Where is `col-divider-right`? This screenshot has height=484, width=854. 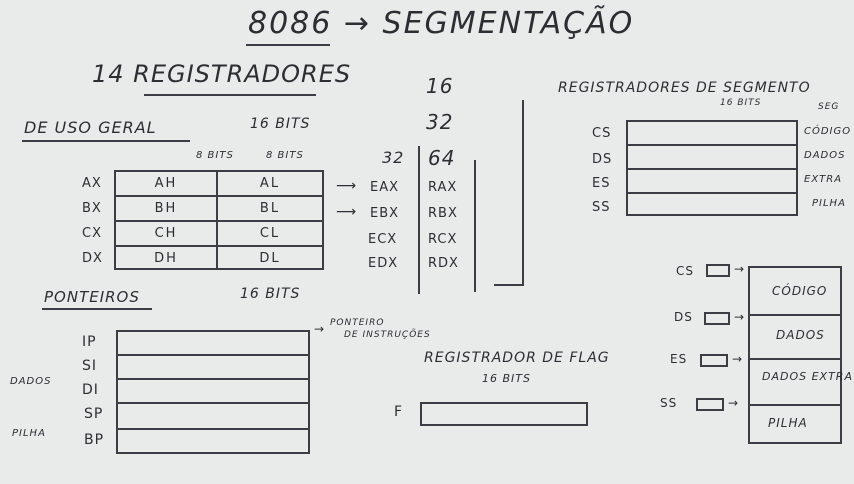 col-divider-right is located at coordinates (475, 226).